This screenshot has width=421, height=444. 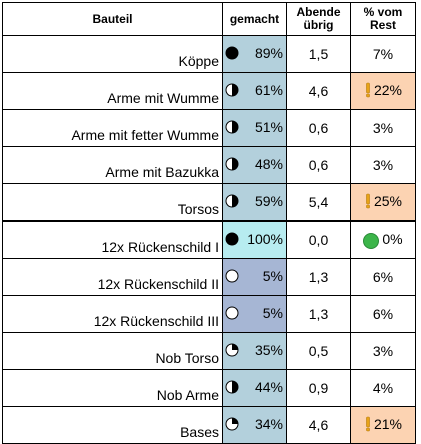 I want to click on header-made: gemacht, so click(x=254, y=19).